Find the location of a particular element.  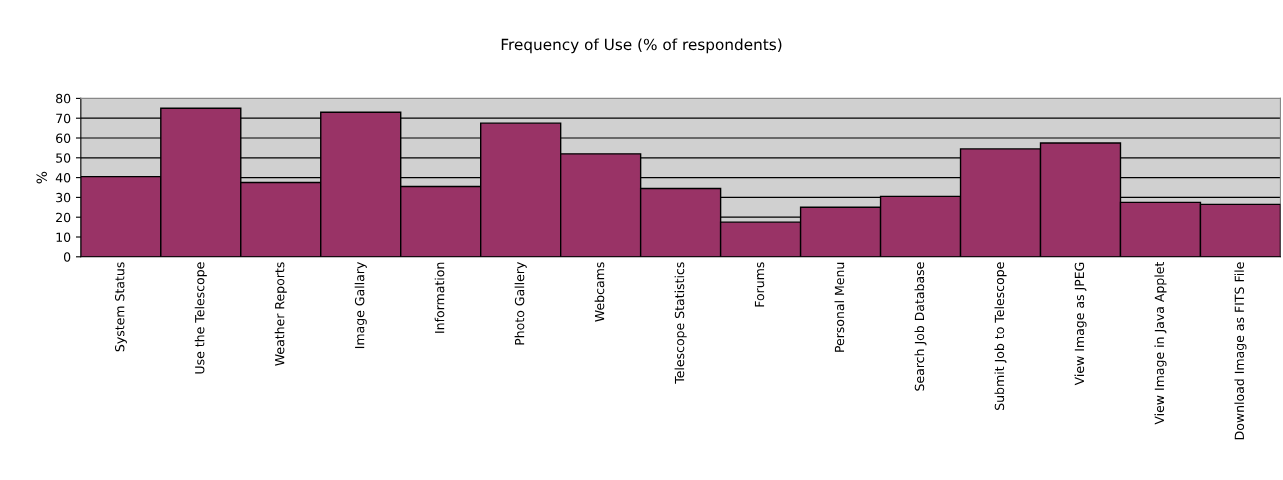

x-tick-label: Submit Job to Telescope is located at coordinates (1000, 336).